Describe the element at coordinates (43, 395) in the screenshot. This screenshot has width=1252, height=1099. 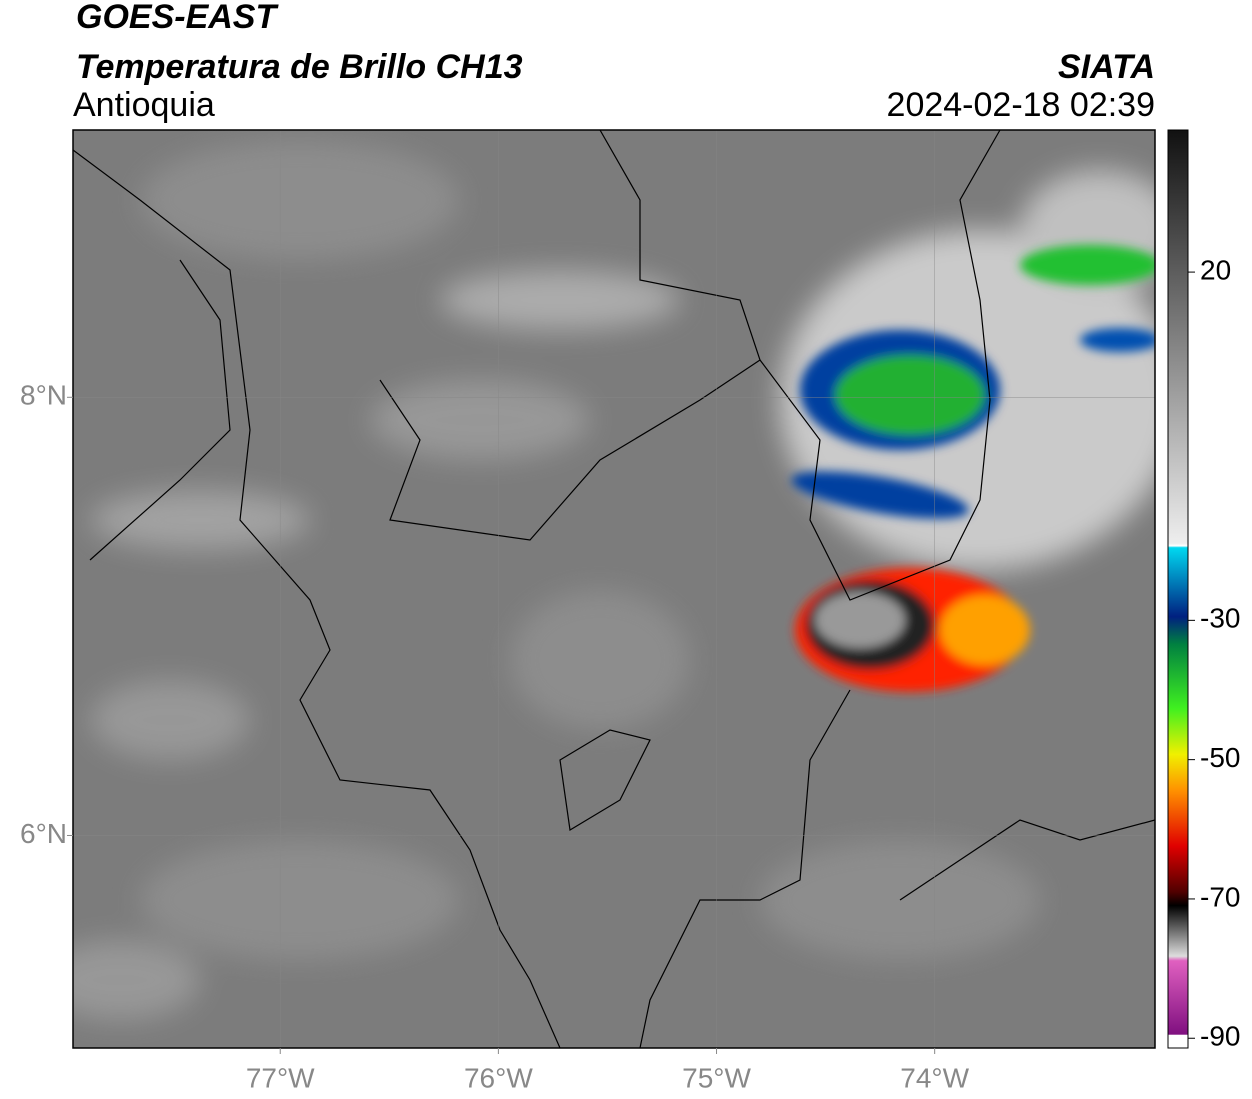
I see `y-tick-label: 8°N` at that location.